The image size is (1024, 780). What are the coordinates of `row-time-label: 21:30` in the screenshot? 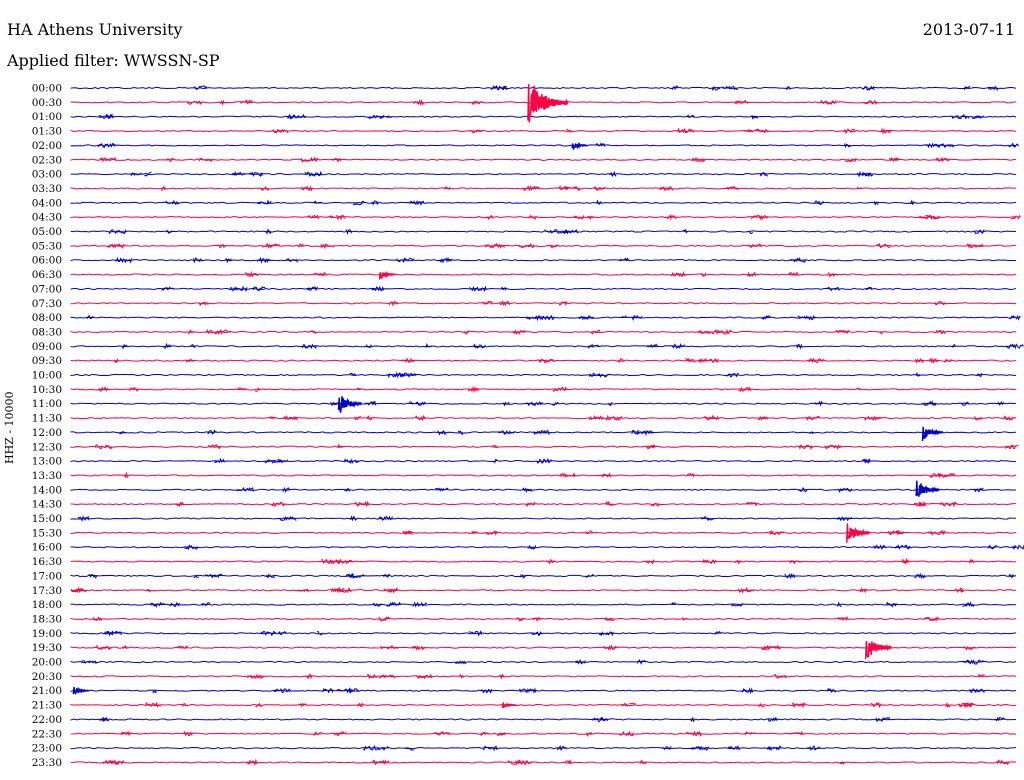 It's located at (47, 706).